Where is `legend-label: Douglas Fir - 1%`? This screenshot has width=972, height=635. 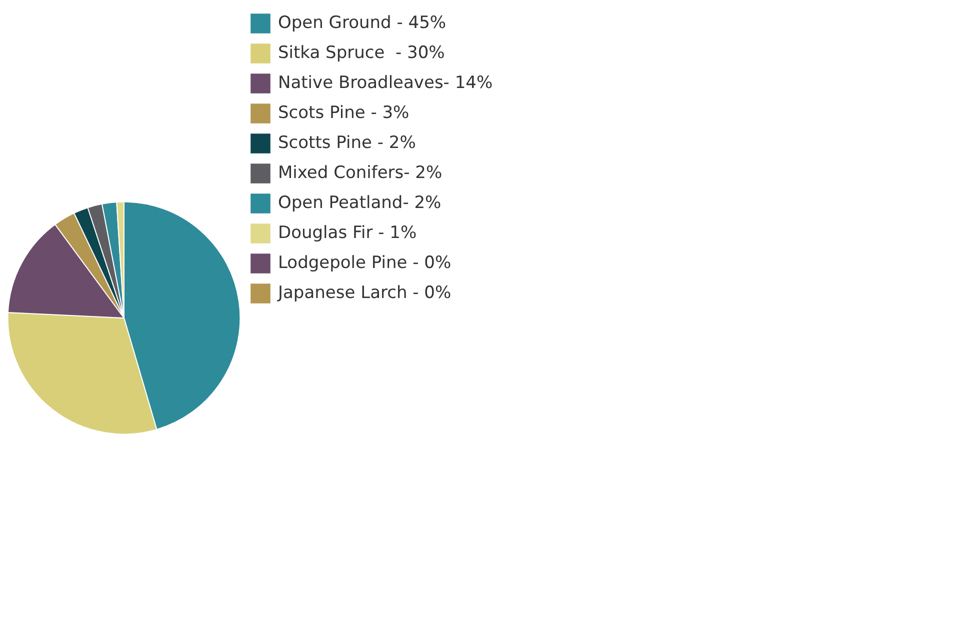
legend-label: Douglas Fir - 1% is located at coordinates (347, 233).